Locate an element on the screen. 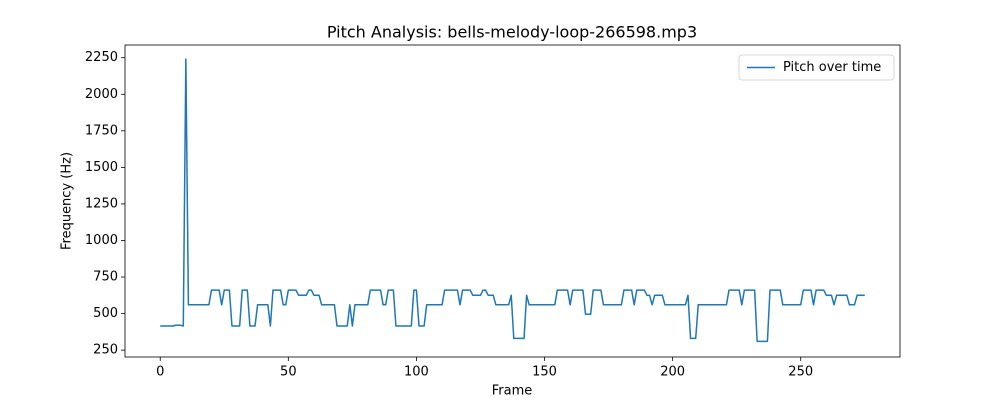 The image size is (1000, 400). y-tick-label: 1500 is located at coordinates (101, 167).